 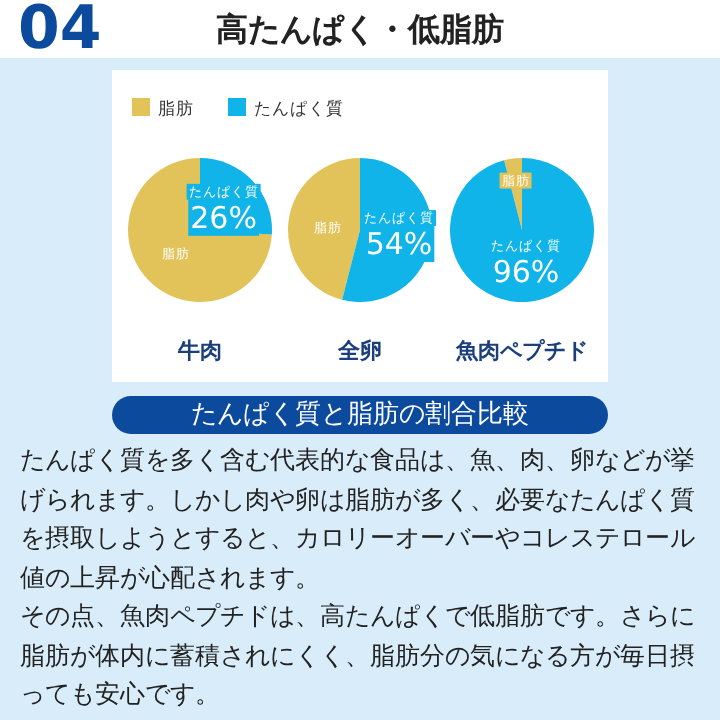 I want to click on legend-label: たんぱく質, so click(x=299, y=109).